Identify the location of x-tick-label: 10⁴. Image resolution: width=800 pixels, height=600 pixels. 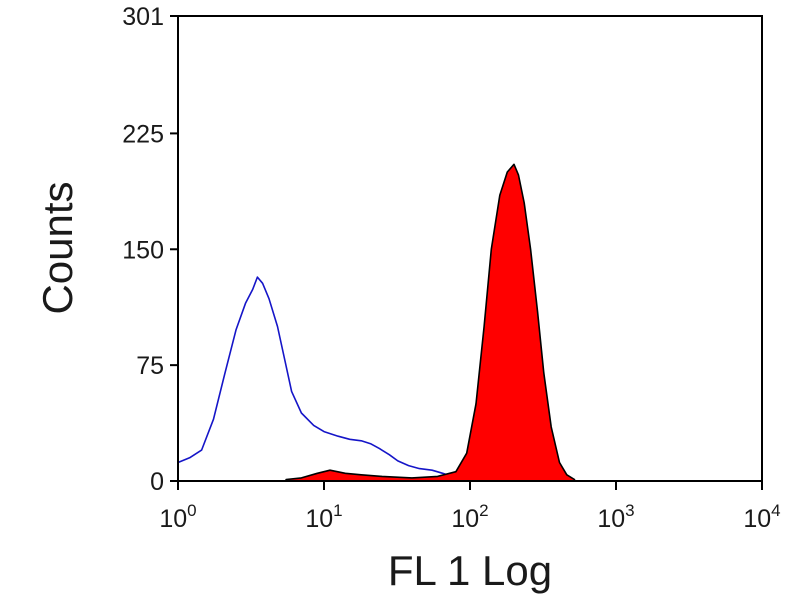
(761, 517).